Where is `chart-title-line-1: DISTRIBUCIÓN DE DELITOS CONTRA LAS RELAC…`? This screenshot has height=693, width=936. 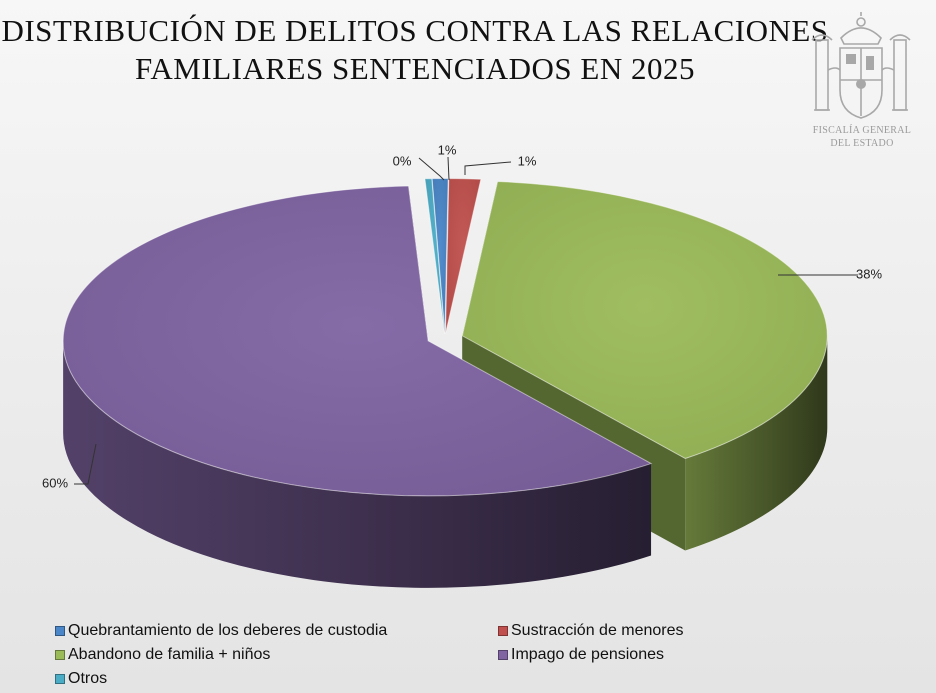 chart-title-line-1: DISTRIBUCIÓN DE DELITOS CONTRA LAS RELAC… is located at coordinates (415, 30).